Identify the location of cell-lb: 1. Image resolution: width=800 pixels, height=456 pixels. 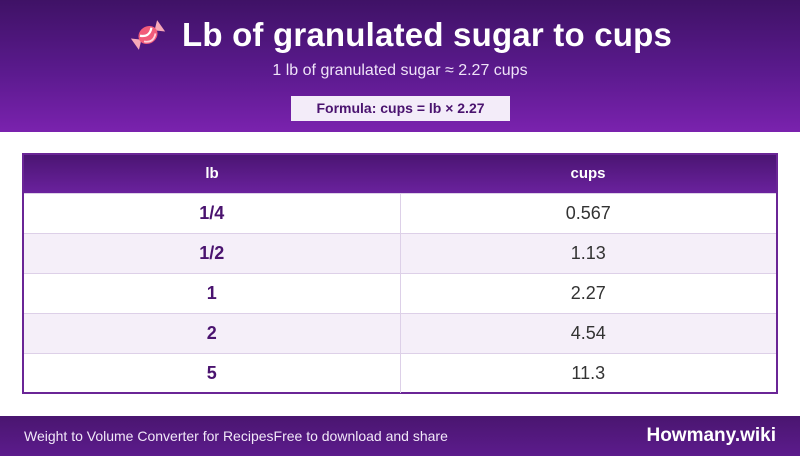
(212, 292).